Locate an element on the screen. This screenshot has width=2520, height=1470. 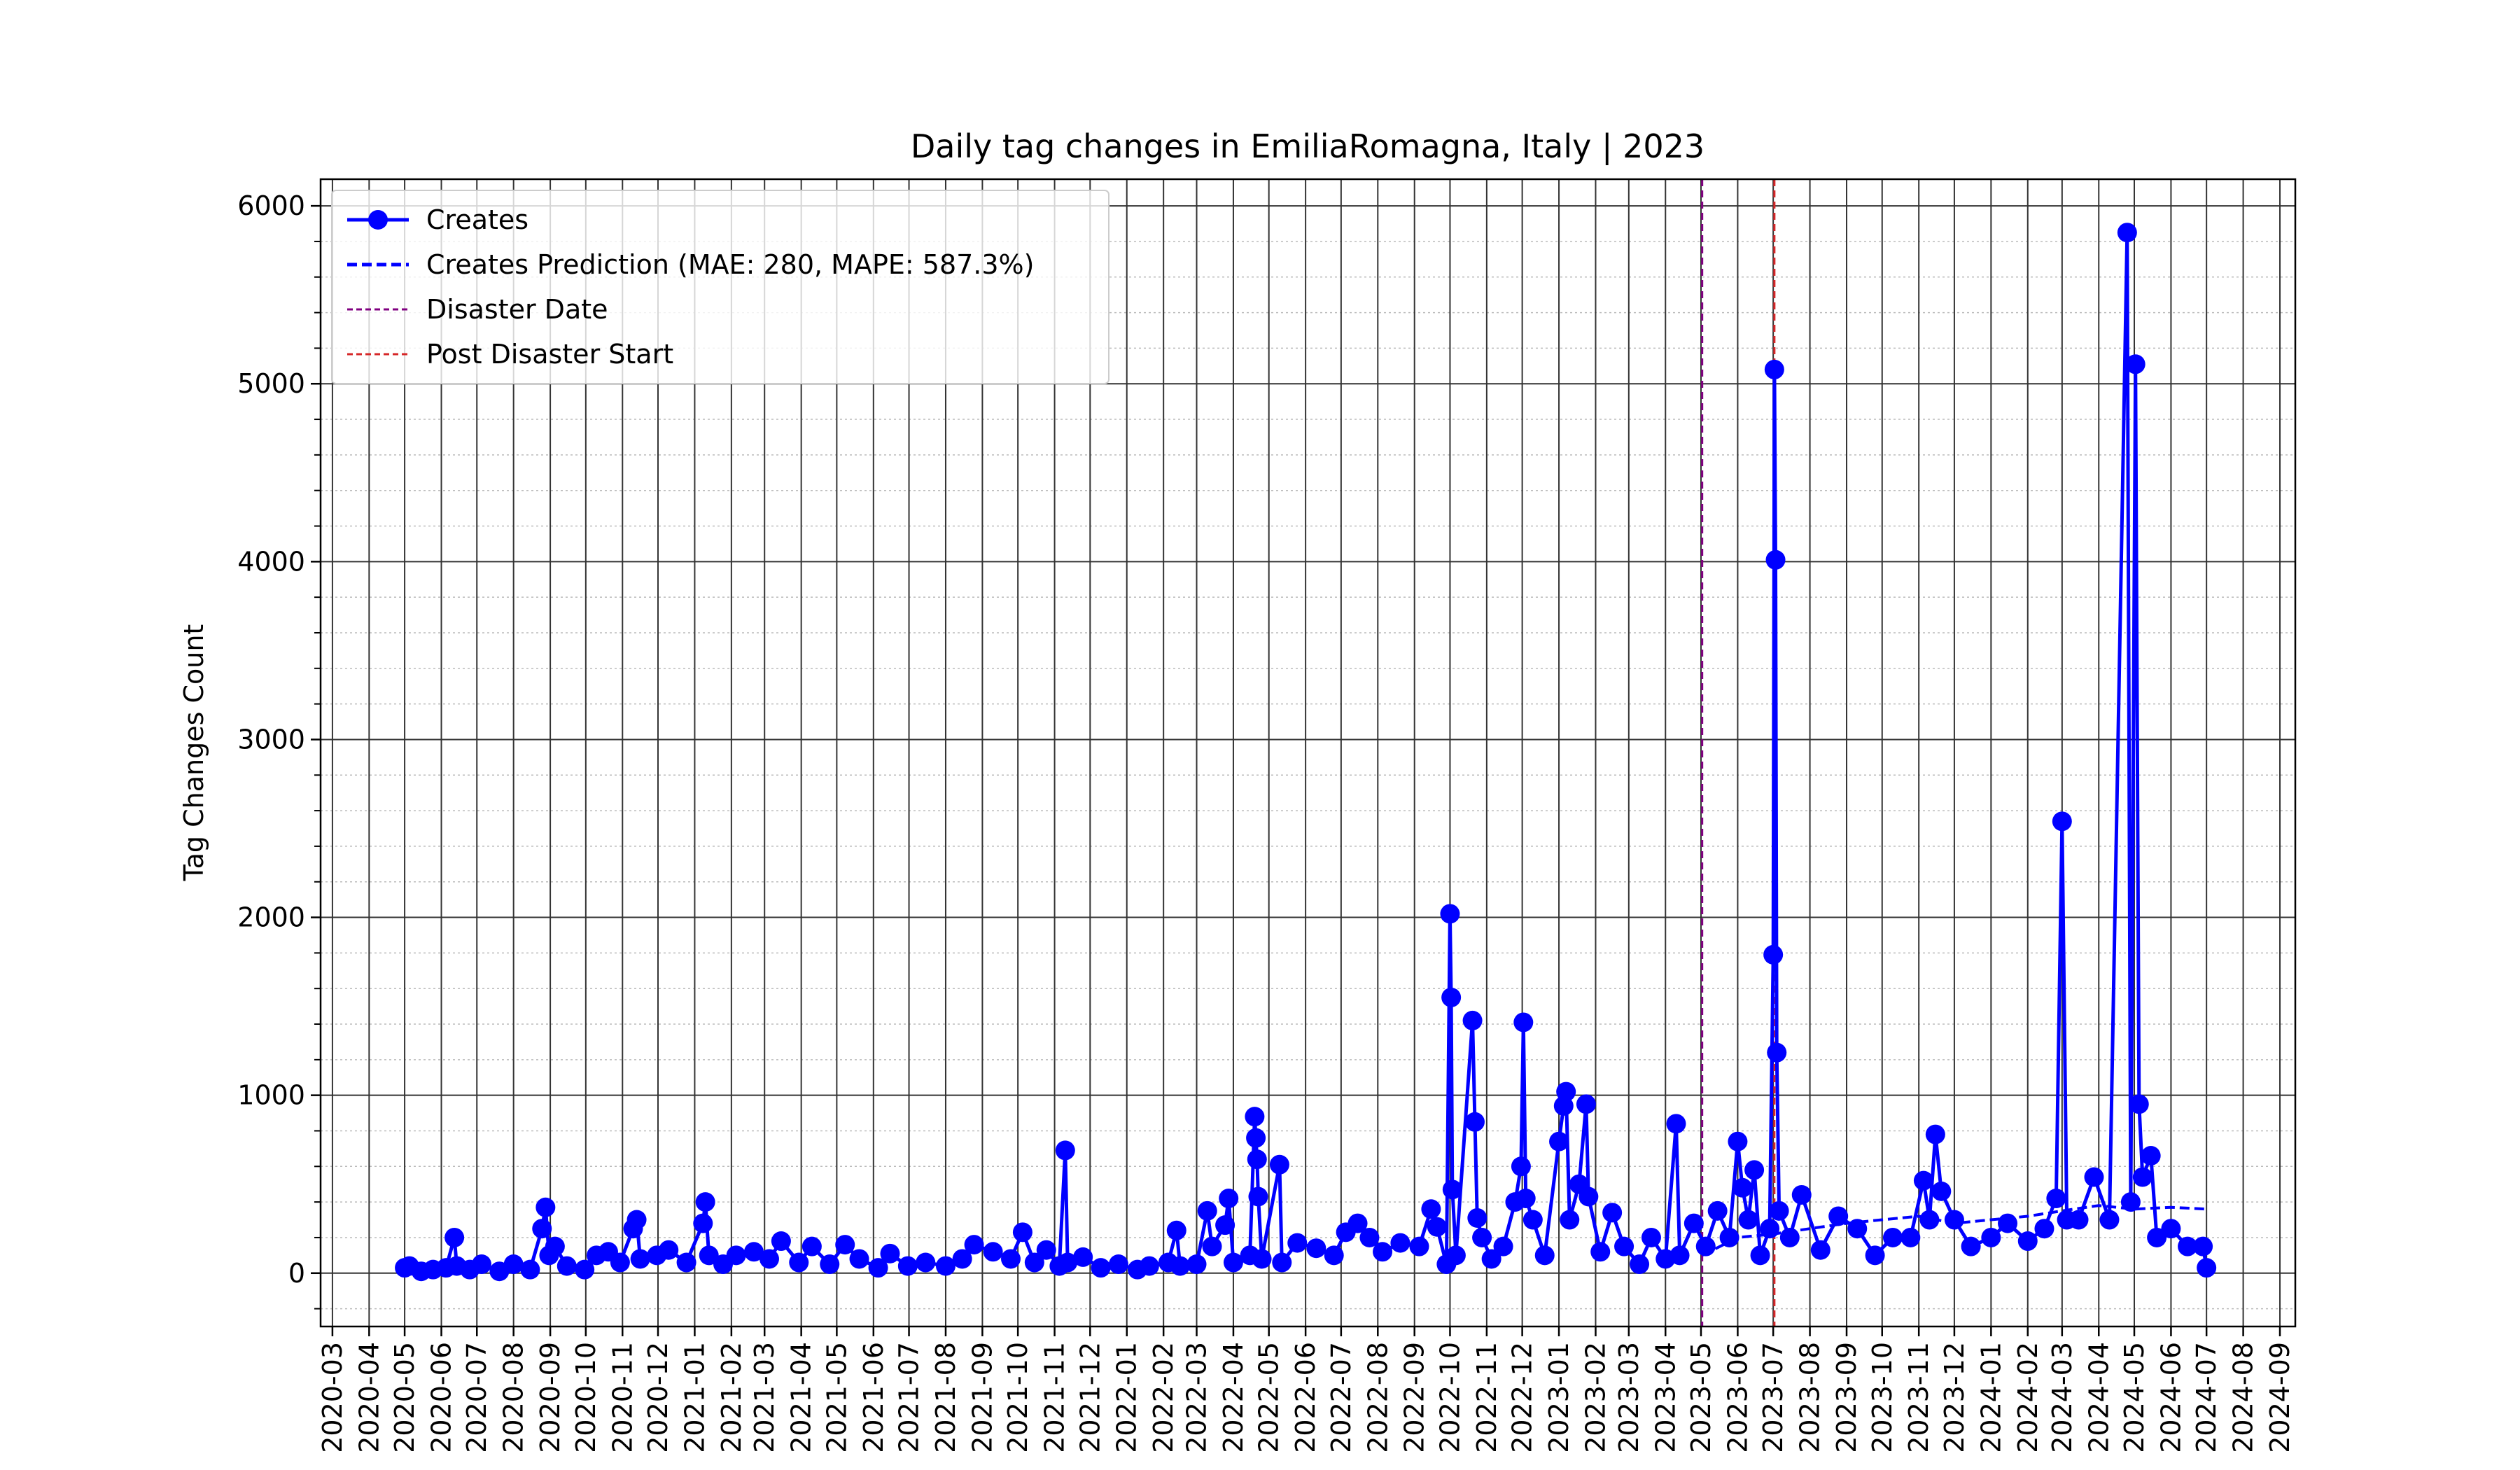
y-tick-label: 5000 is located at coordinates (271, 383).